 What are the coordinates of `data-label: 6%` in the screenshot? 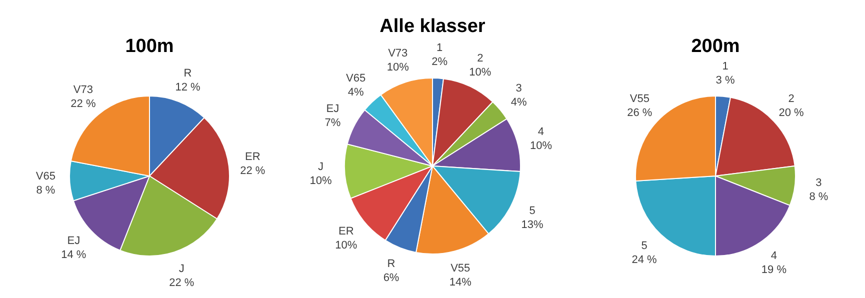 It's located at (391, 278).